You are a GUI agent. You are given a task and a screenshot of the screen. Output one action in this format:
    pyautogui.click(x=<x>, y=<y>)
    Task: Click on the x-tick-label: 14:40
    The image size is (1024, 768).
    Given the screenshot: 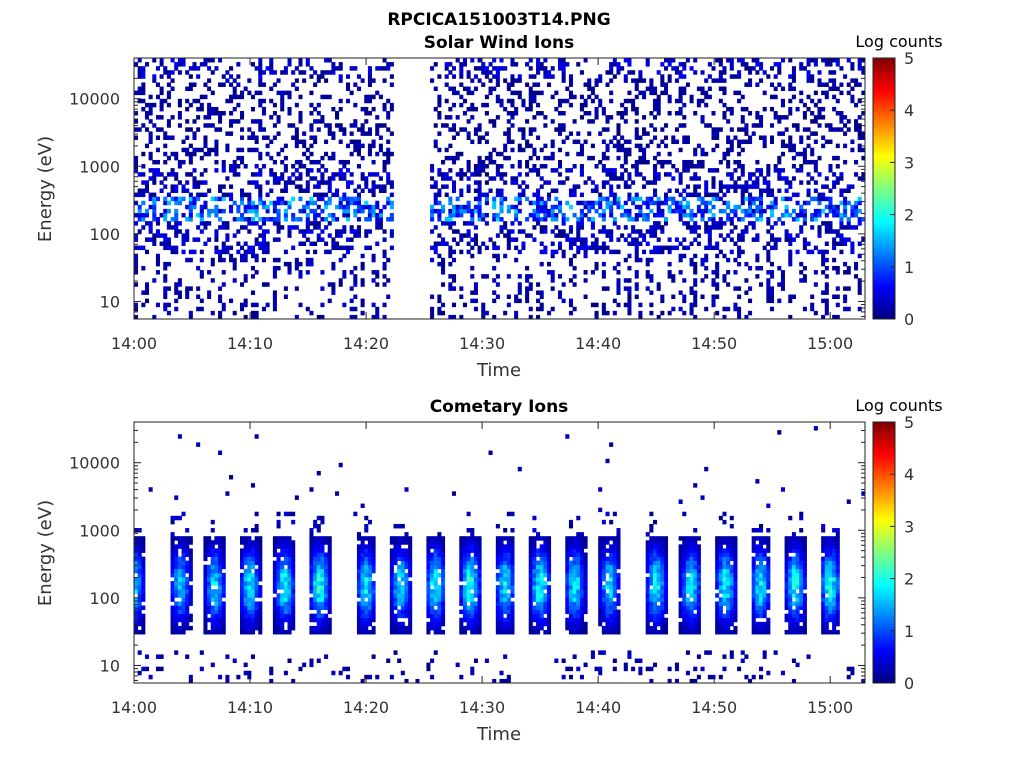 What is the action you would take?
    pyautogui.click(x=598, y=343)
    